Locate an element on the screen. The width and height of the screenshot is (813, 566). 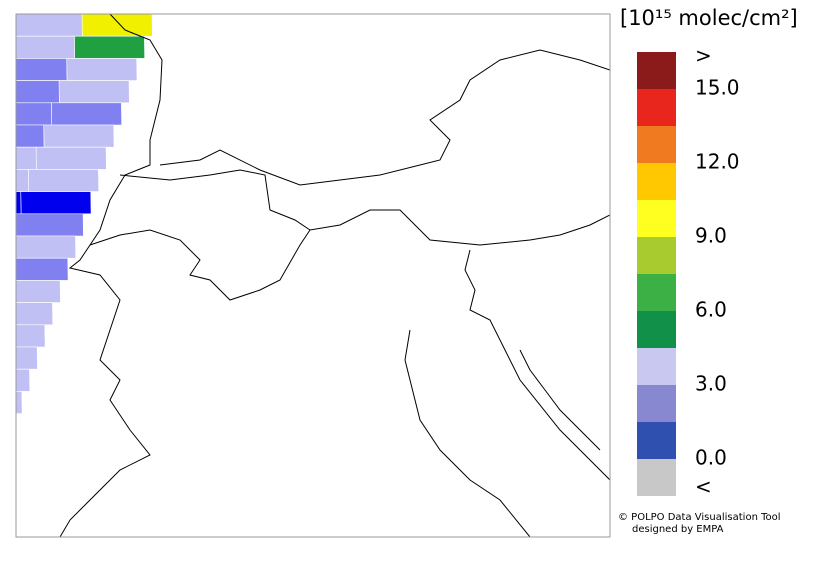
colorbar-label: 6.0 is located at coordinates (711, 310).